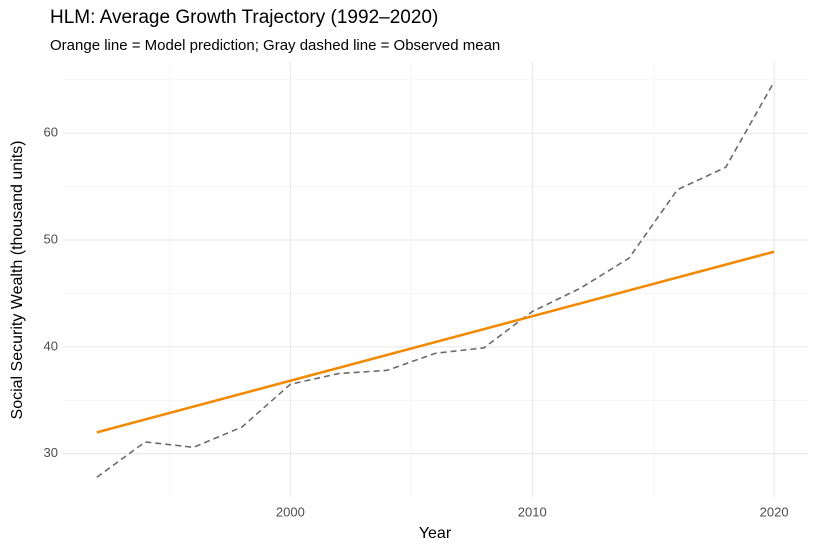  Describe the element at coordinates (17, 280) in the screenshot. I see `y-axis-label: Social Security Wealth (thousand units)` at that location.